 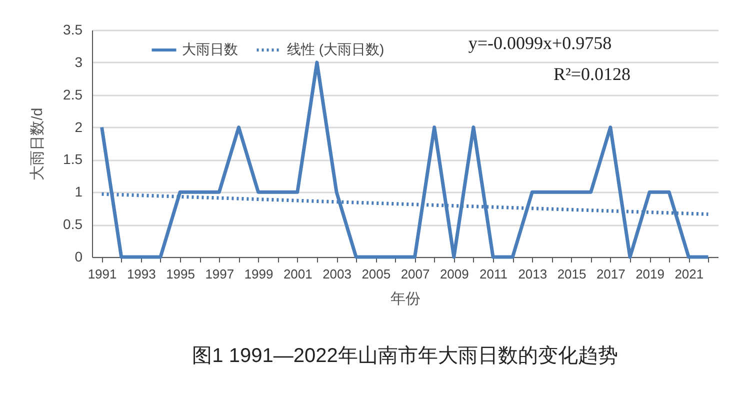 I want to click on x-tick-label: 2009, so click(x=454, y=274).